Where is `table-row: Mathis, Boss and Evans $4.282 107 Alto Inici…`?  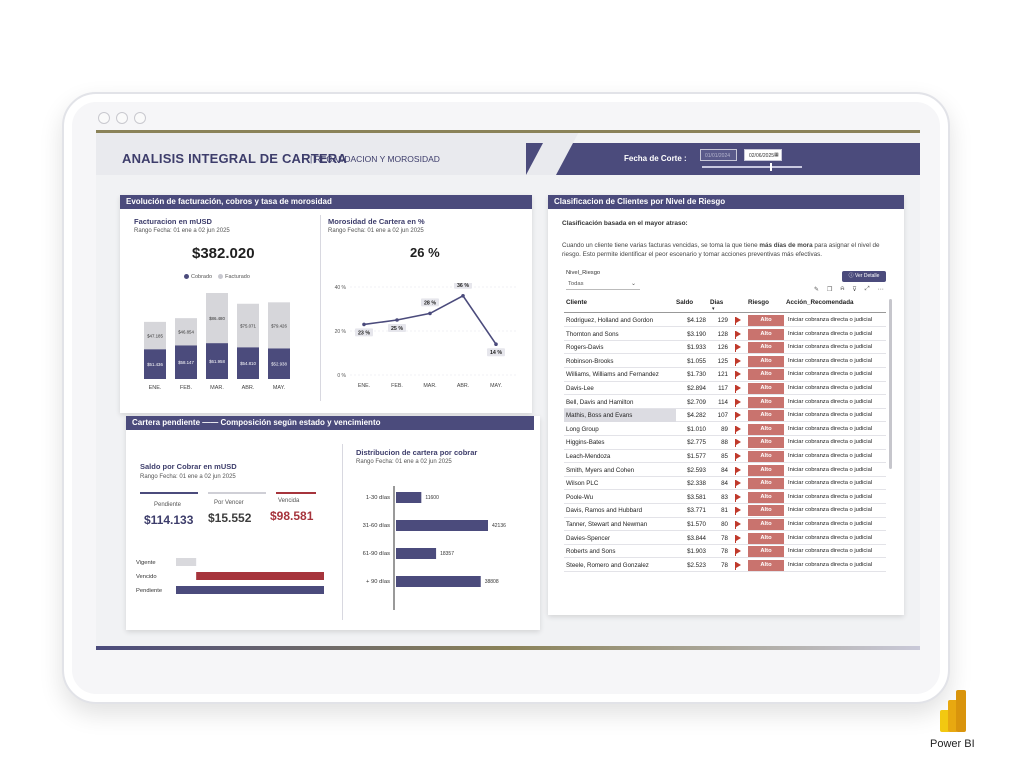
table-row: Mathis, Boss and Evans $4.282 107 Alto Inici… is located at coordinates (725, 416).